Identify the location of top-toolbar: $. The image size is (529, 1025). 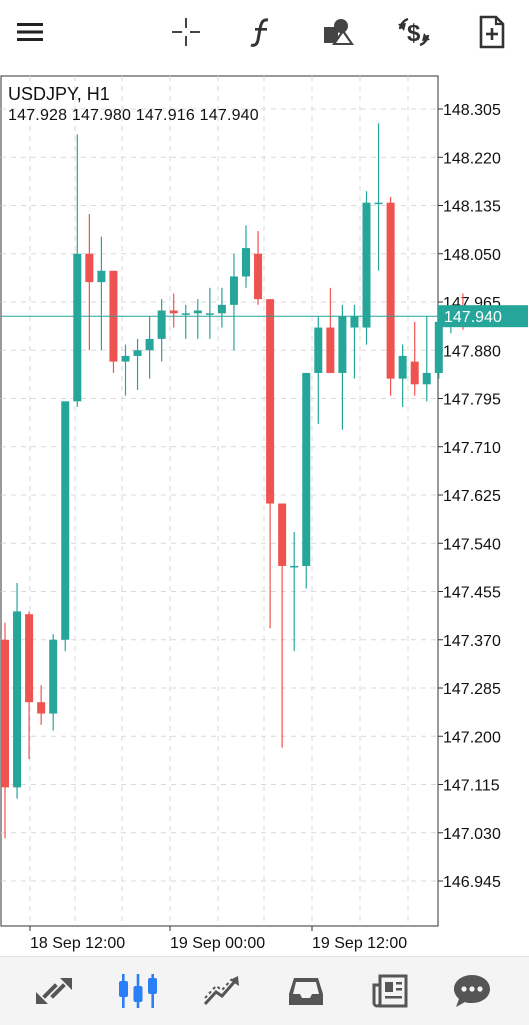
(264, 32).